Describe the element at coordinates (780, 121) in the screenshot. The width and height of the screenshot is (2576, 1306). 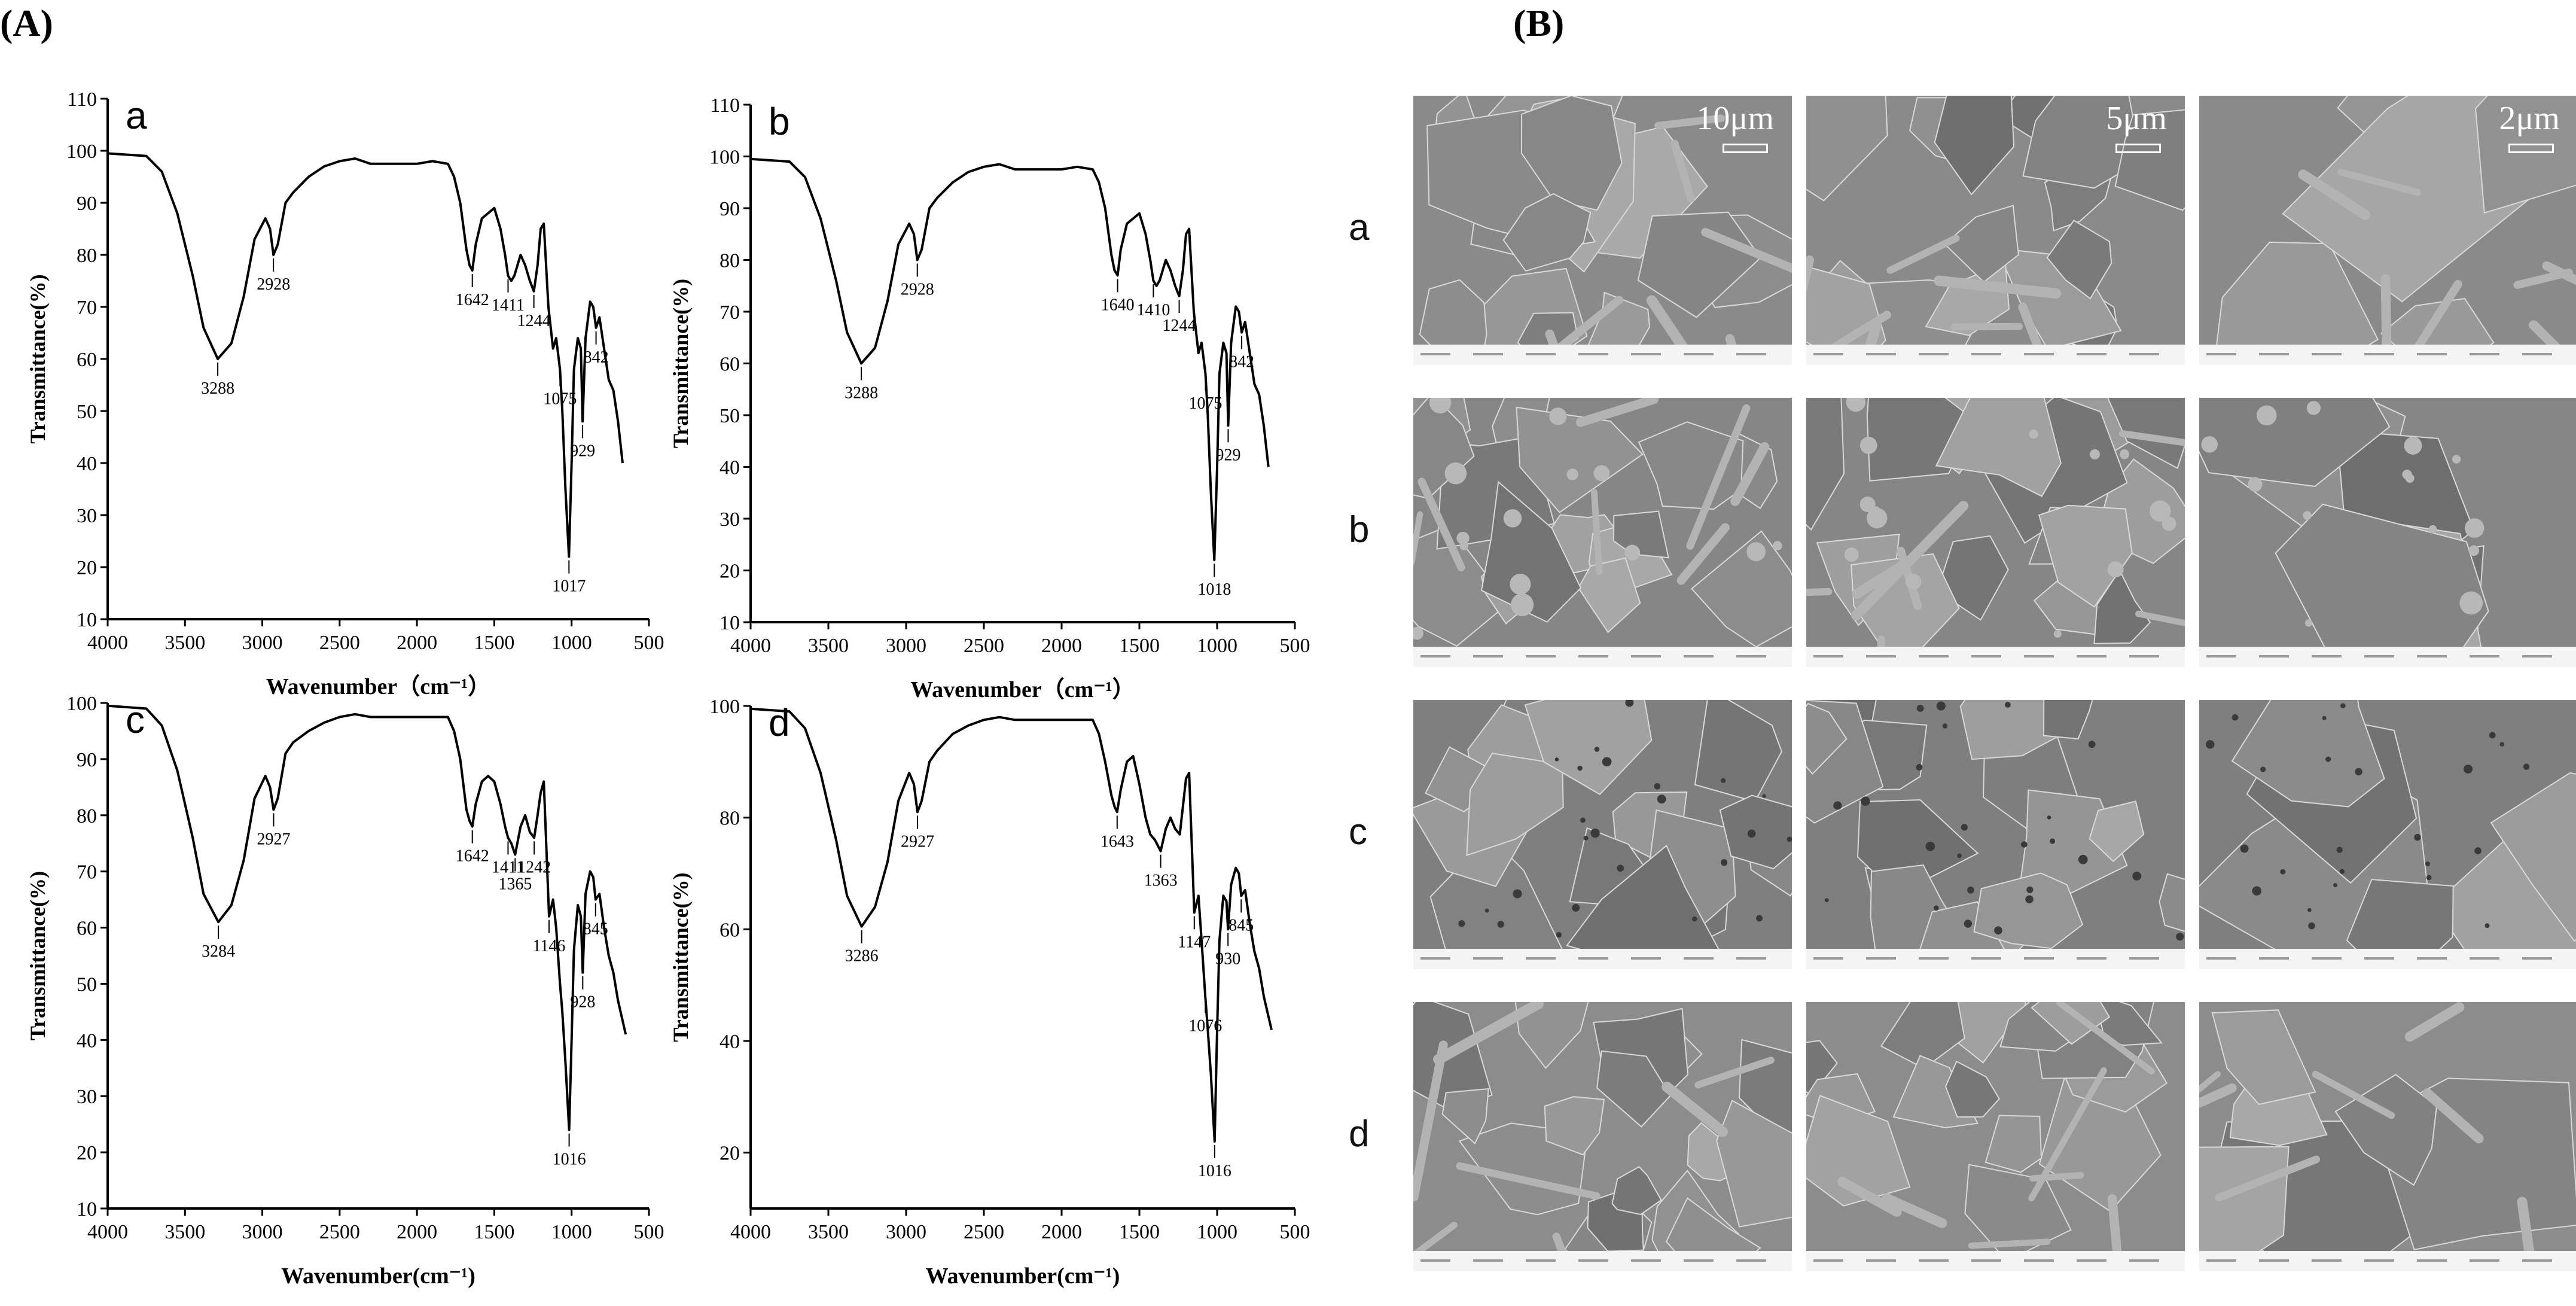
I see `chart-panel-letter: b` at that location.